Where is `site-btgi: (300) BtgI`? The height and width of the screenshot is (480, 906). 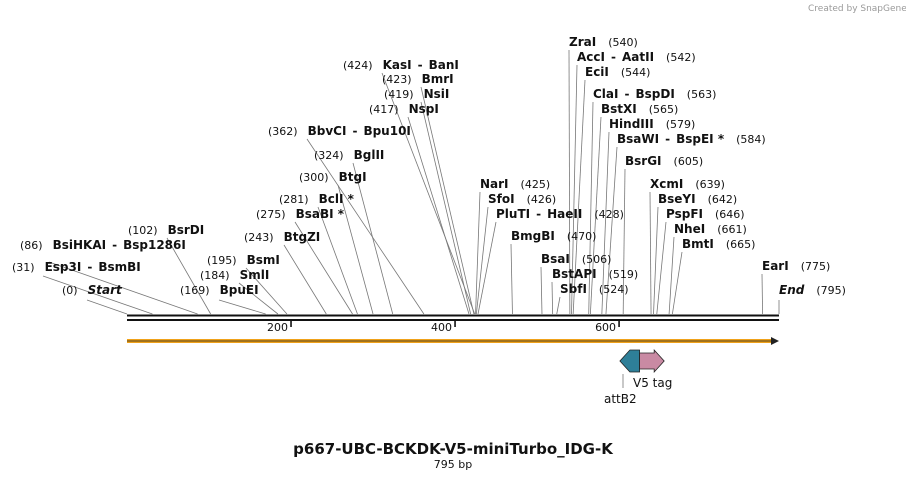
site-btgi: (300) BtgI is located at coordinates (333, 177).